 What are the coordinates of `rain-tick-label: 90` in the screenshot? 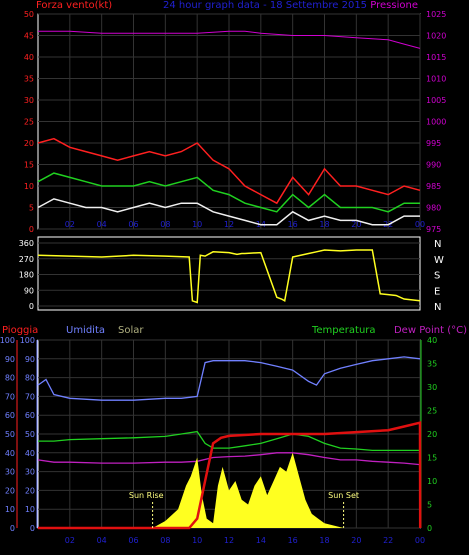 It's located at (10, 359).